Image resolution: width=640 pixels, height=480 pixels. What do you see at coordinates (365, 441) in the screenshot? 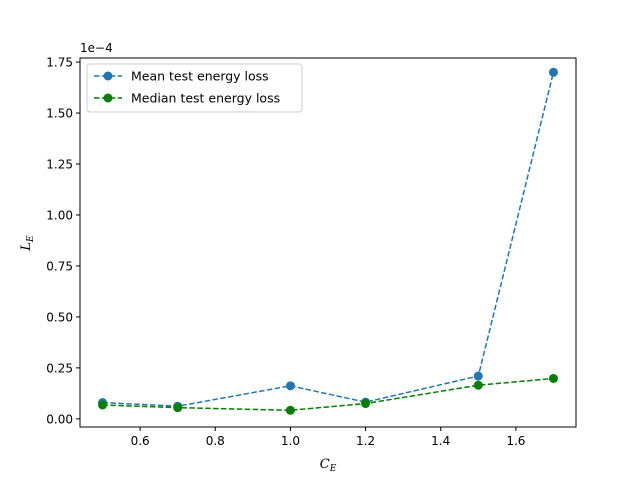
I see `x-tick-label: 1.2` at bounding box center [365, 441].